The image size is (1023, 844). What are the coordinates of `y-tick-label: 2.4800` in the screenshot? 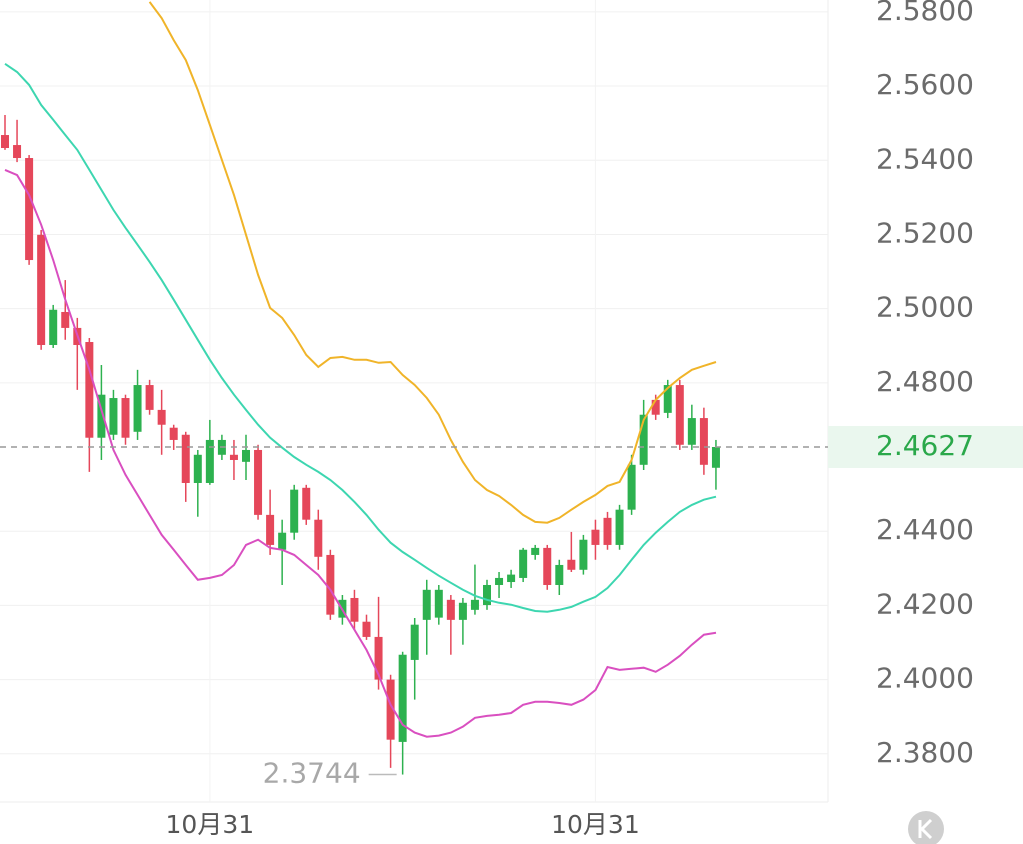 It's located at (925, 381).